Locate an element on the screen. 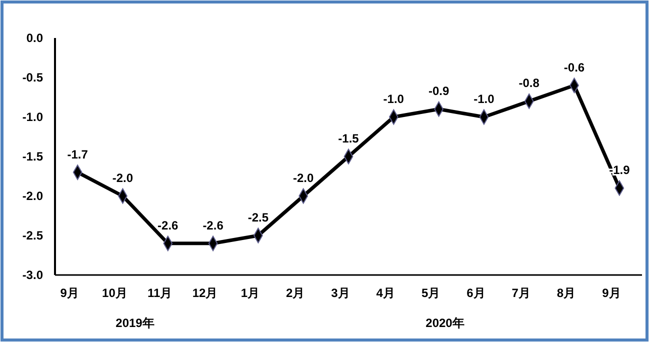 This screenshot has height=342, width=649. x-tick-label: 11月 is located at coordinates (160, 293).